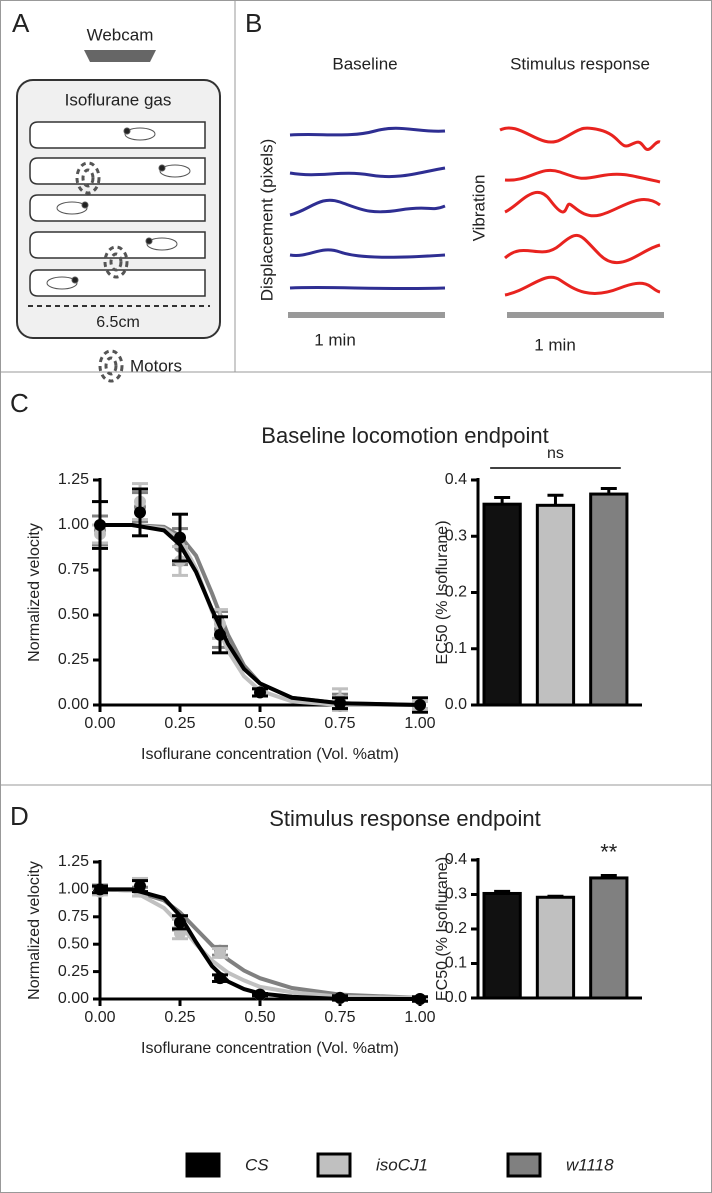 This screenshot has width=712, height=1193. Describe the element at coordinates (404, 435) in the screenshot. I see `chart-title: Baseline locomotion endpoint` at that location.